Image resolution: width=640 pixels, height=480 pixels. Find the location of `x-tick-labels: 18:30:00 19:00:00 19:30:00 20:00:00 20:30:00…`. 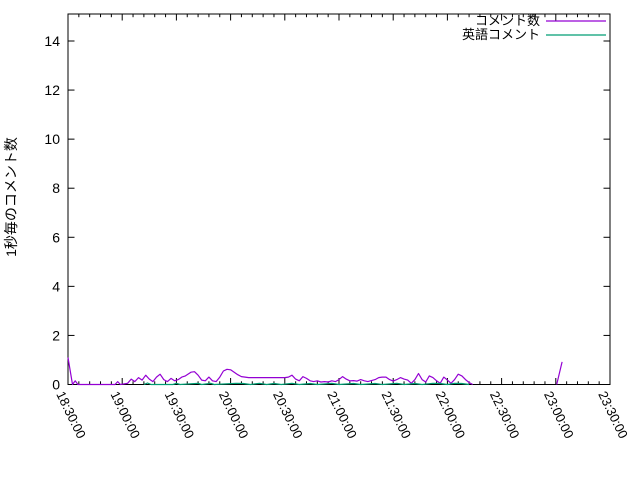

x-tick-labels: 18:30:00 19:00:00 19:30:00 20:00:00 20:30:00… is located at coordinates (342, 415).